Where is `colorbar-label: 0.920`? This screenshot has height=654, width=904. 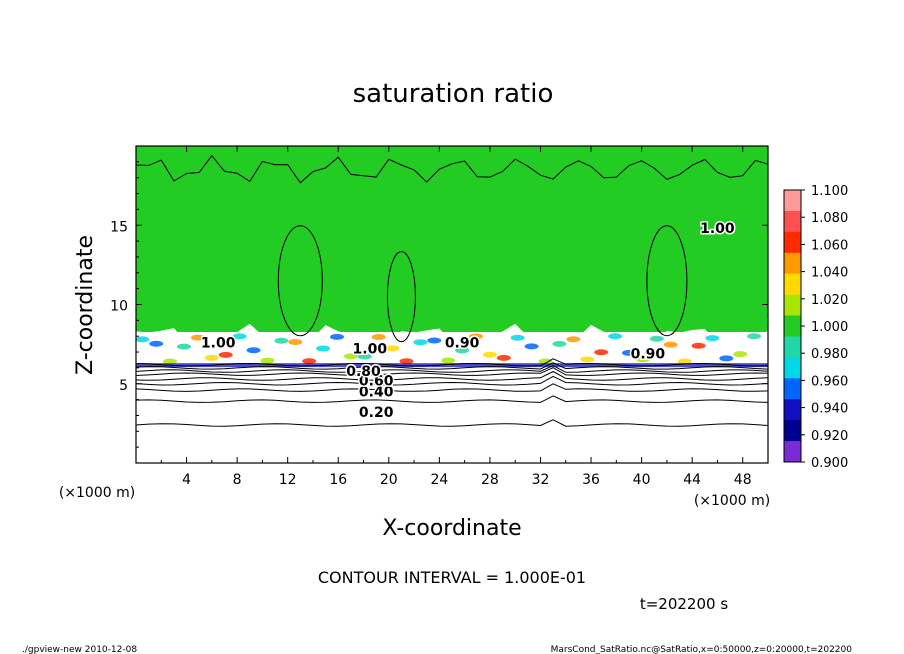
colorbar-label: 0.920 is located at coordinates (829, 436).